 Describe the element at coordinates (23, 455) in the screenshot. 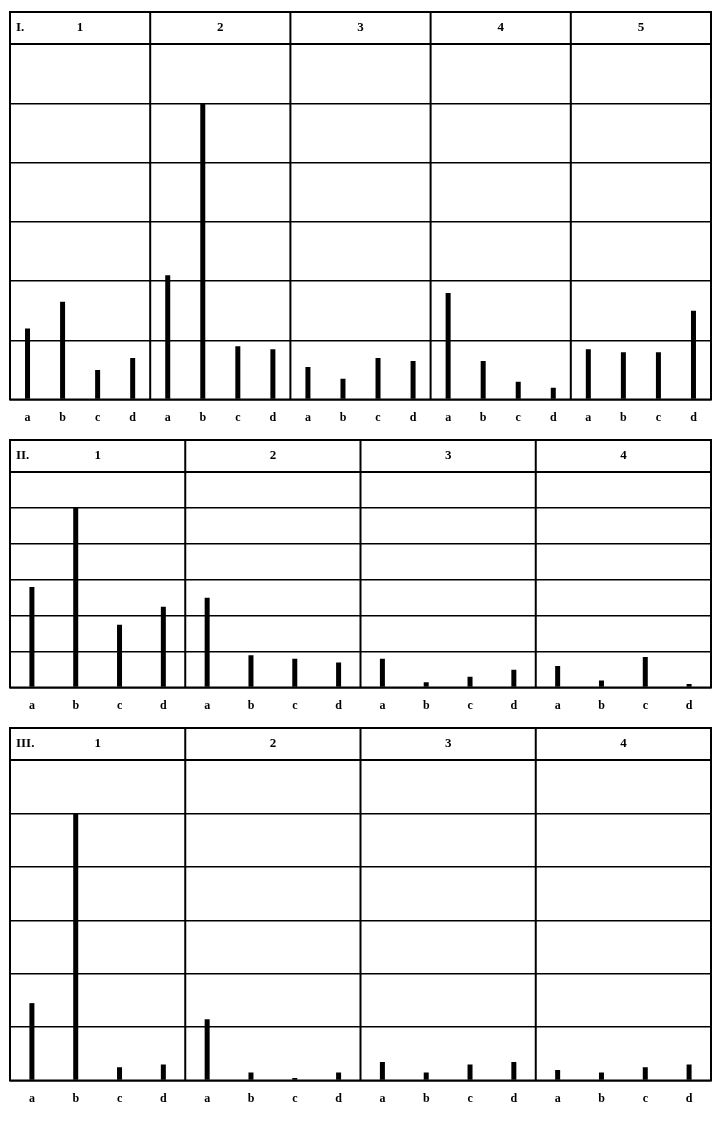

I see `chart-title: II.` at that location.